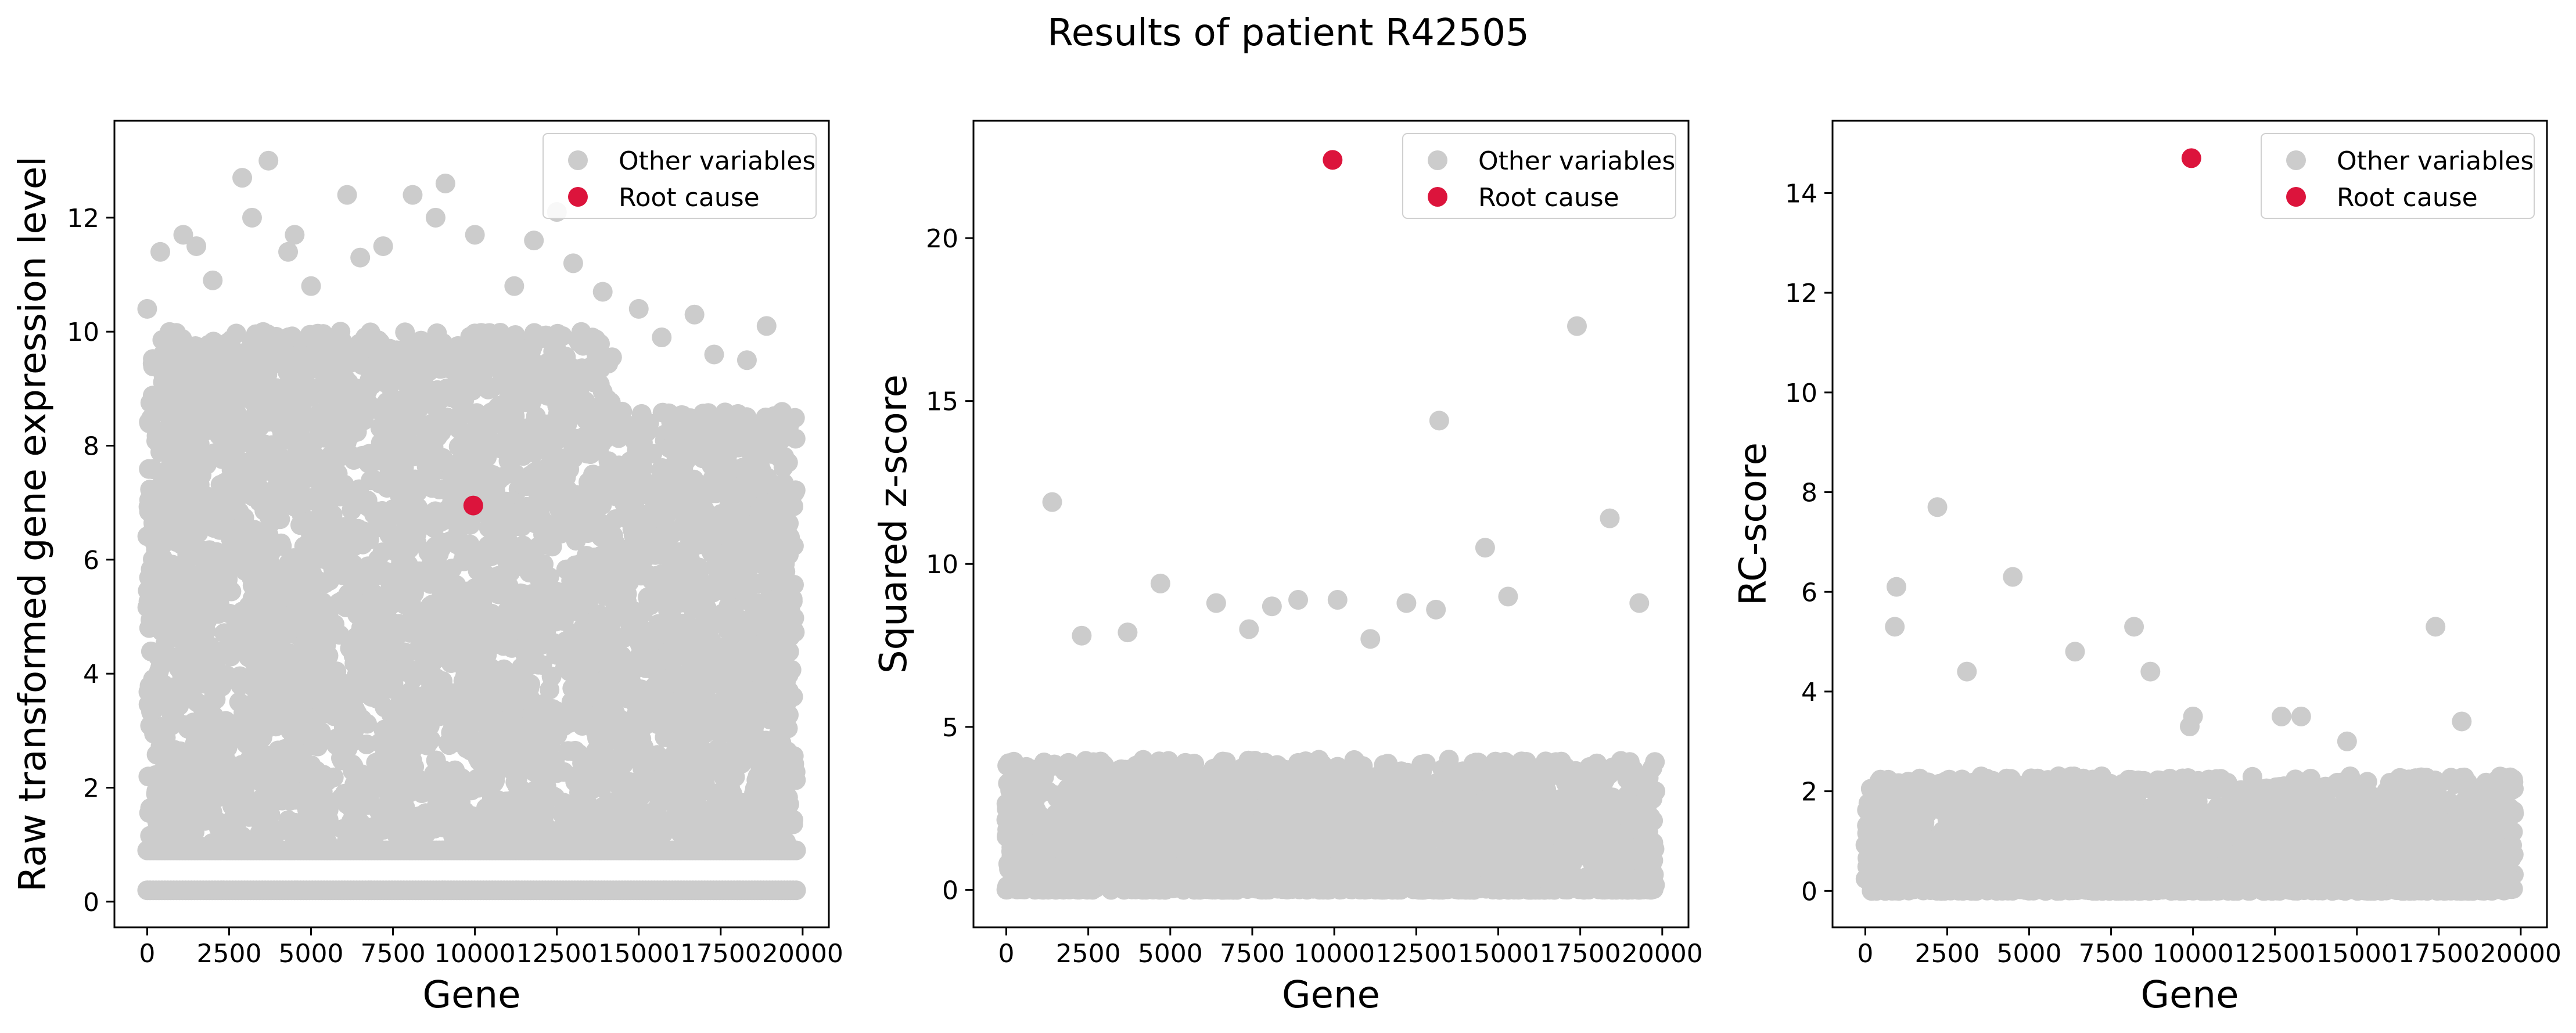 The height and width of the screenshot is (1033, 2576). What do you see at coordinates (91, 902) in the screenshot?
I see `y-tick-label: 0` at bounding box center [91, 902].